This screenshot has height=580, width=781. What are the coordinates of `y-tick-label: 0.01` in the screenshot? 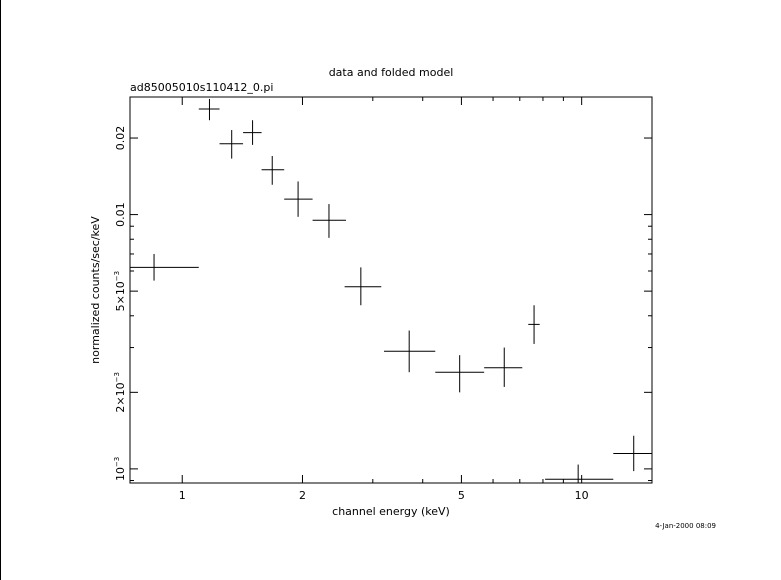 It's located at (120, 214).